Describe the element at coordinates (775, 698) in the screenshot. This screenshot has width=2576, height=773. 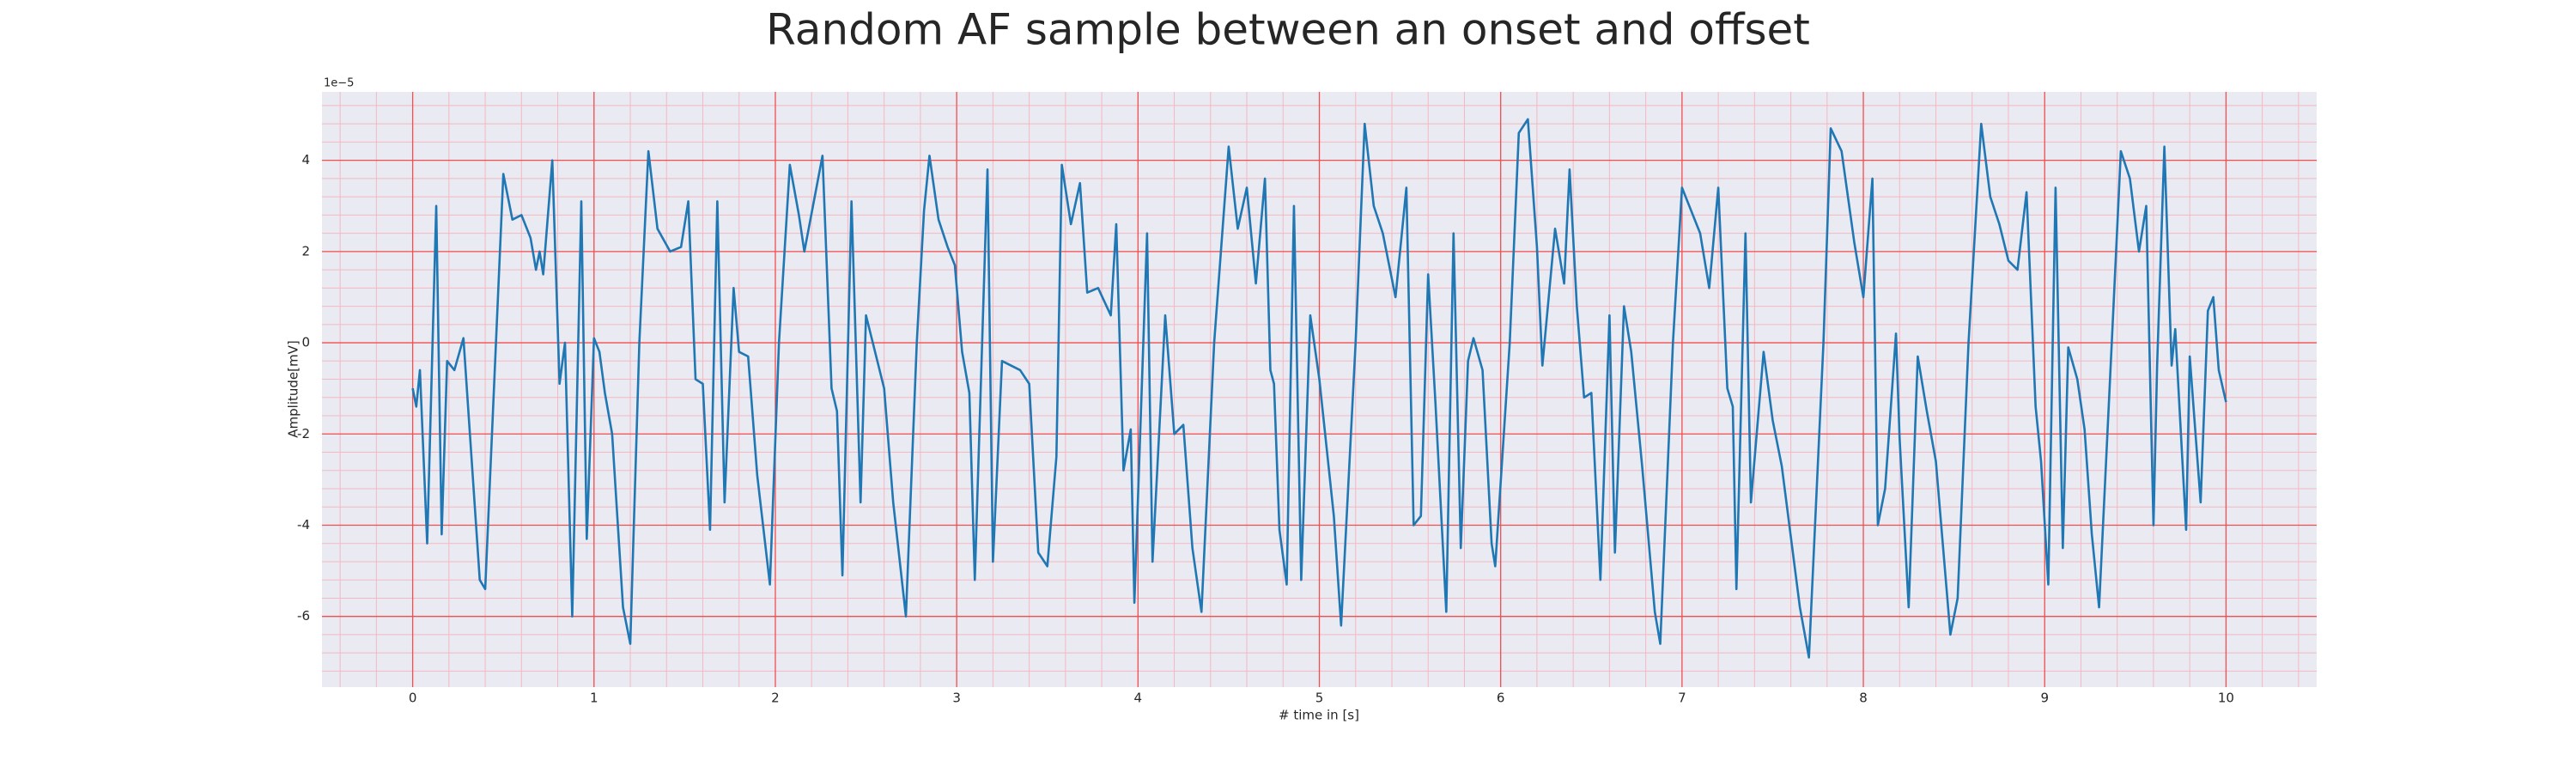
I see `x-tick-label: 2` at that location.